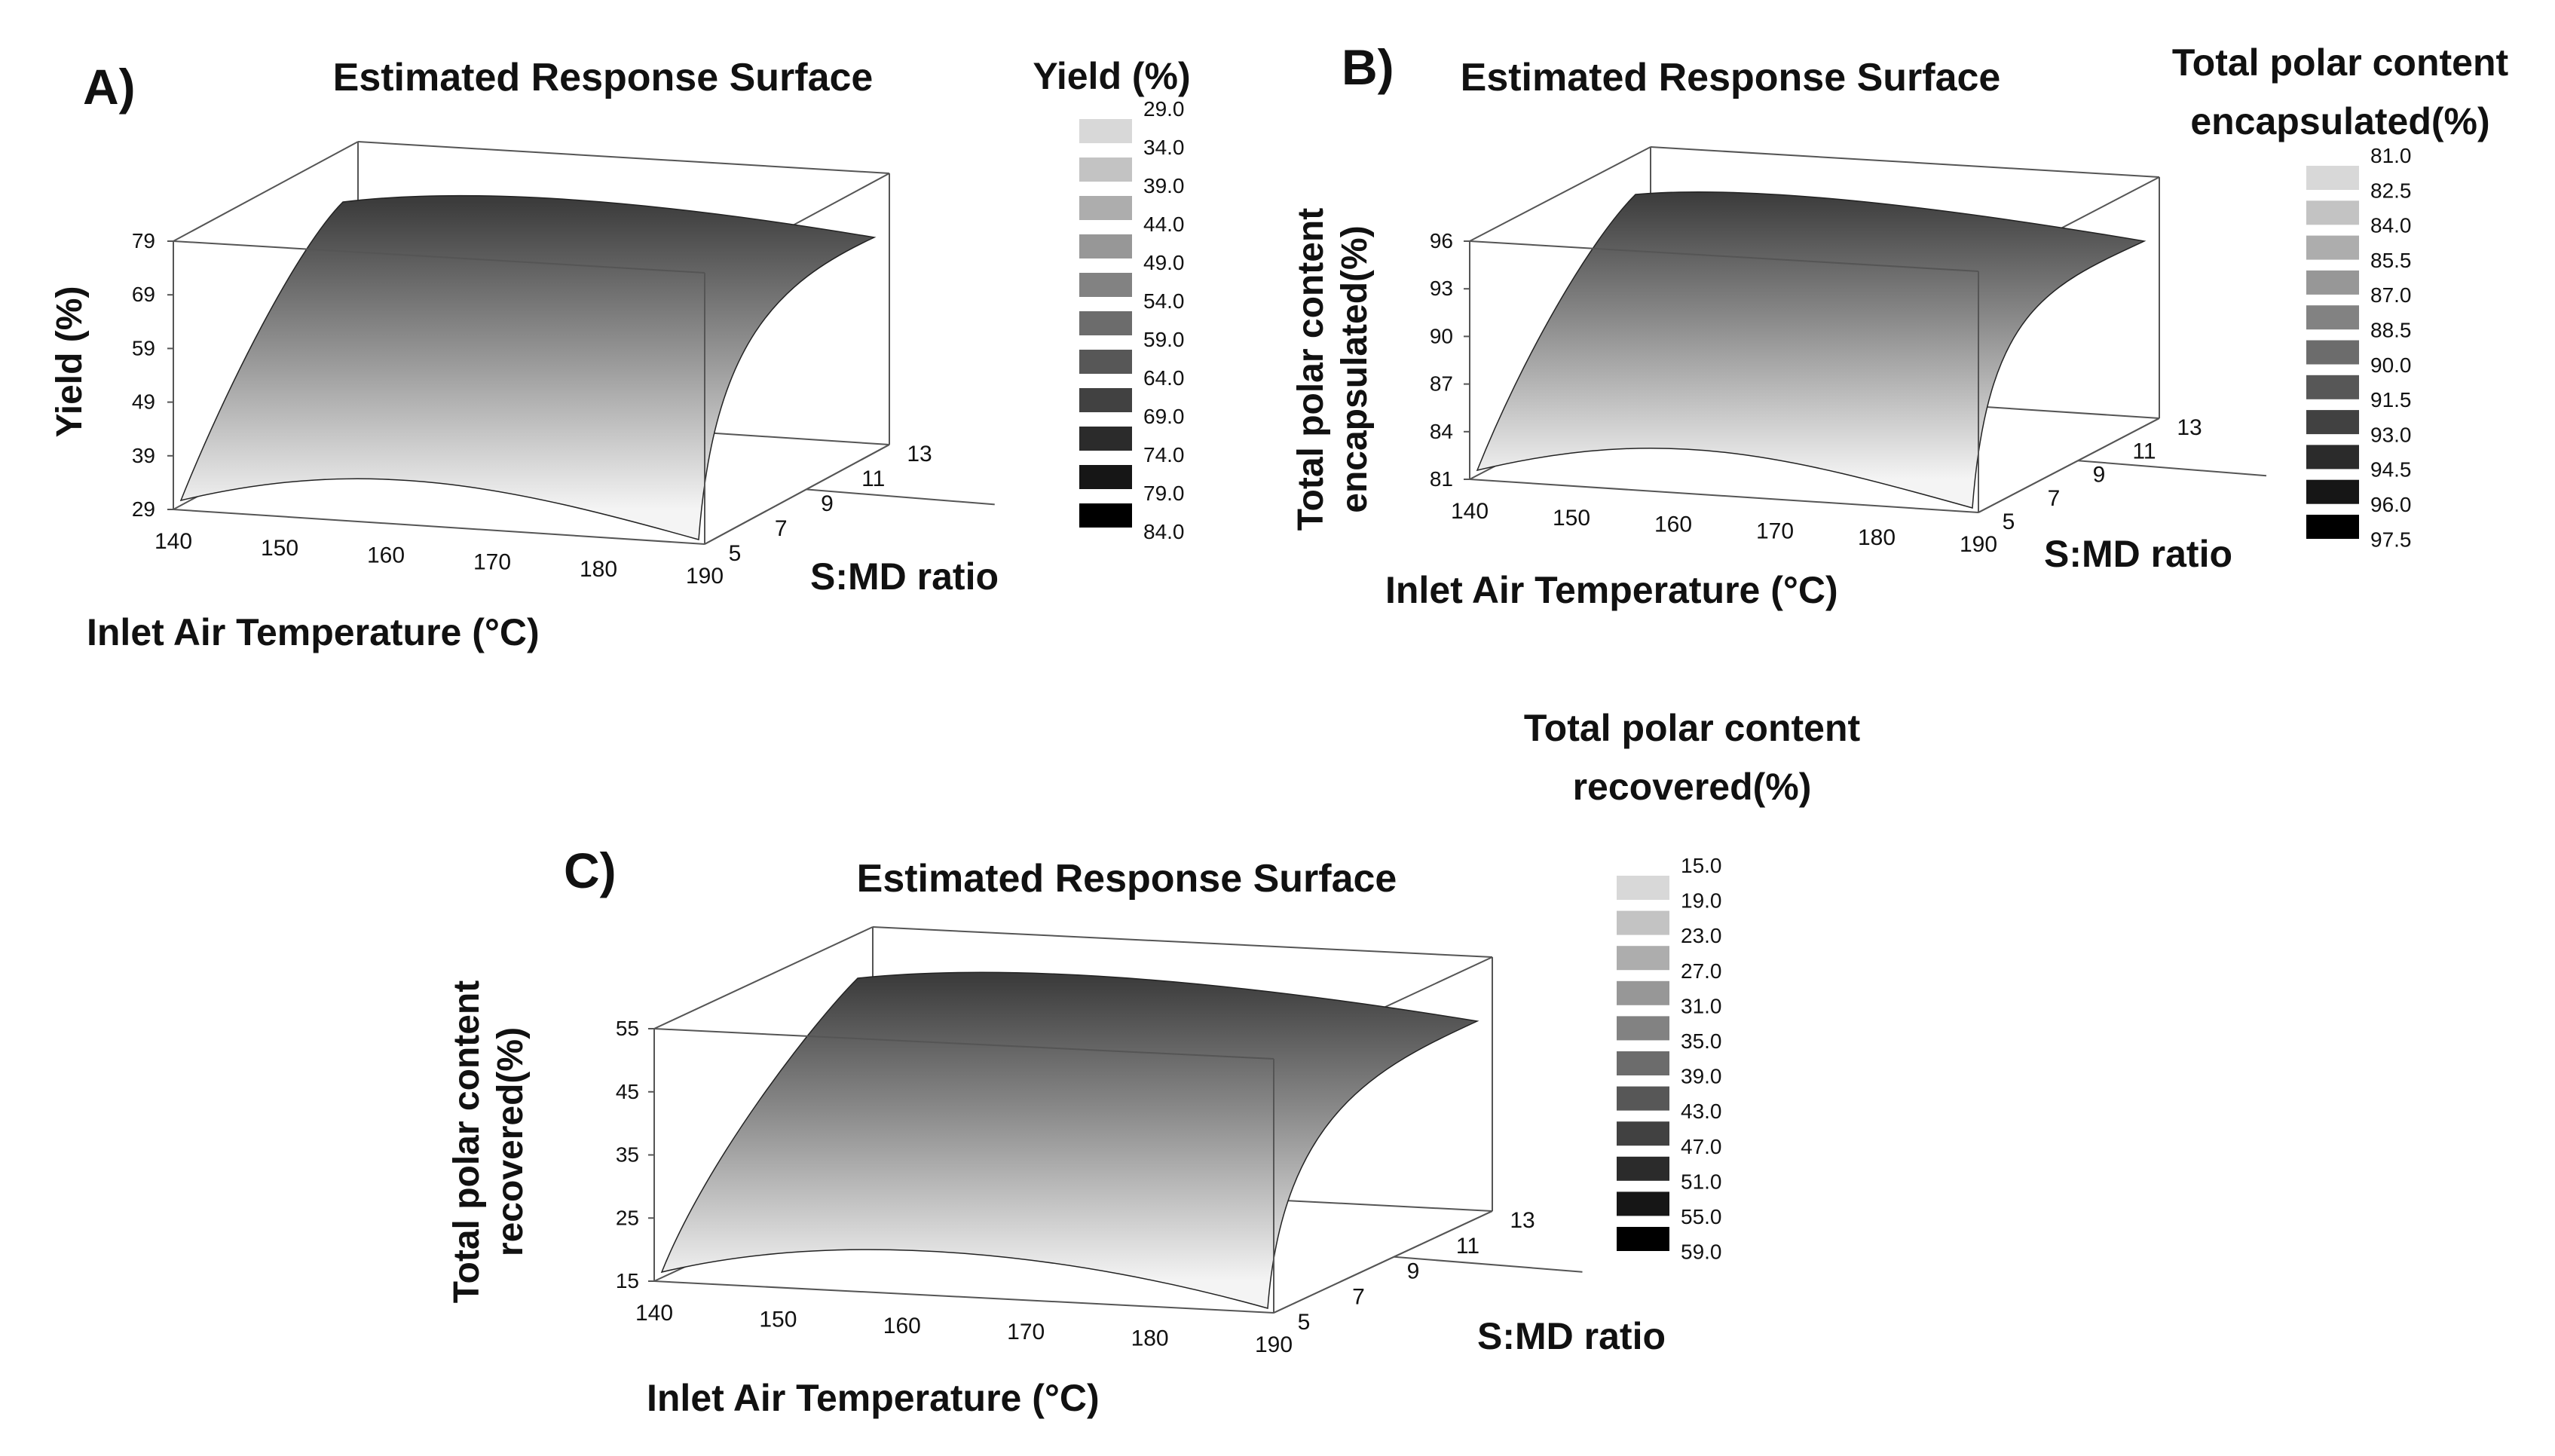 This screenshot has height=1456, width=2555. Describe the element at coordinates (1523, 1220) in the screenshot. I see `y-tick-label: 13` at that location.